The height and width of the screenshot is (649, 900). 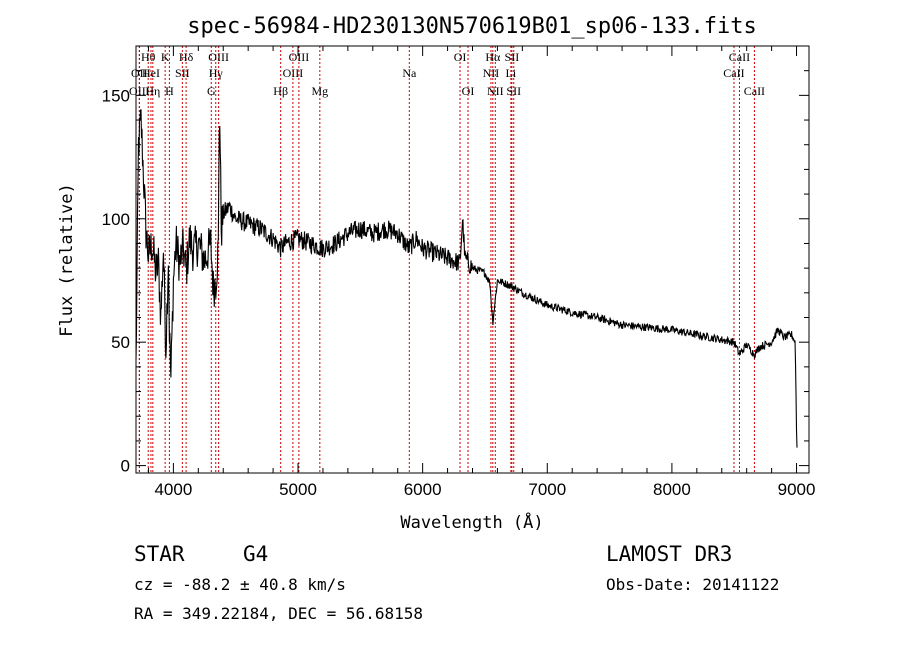 What do you see at coordinates (165, 57) in the screenshot?
I see `spectral-line-label: K` at bounding box center [165, 57].